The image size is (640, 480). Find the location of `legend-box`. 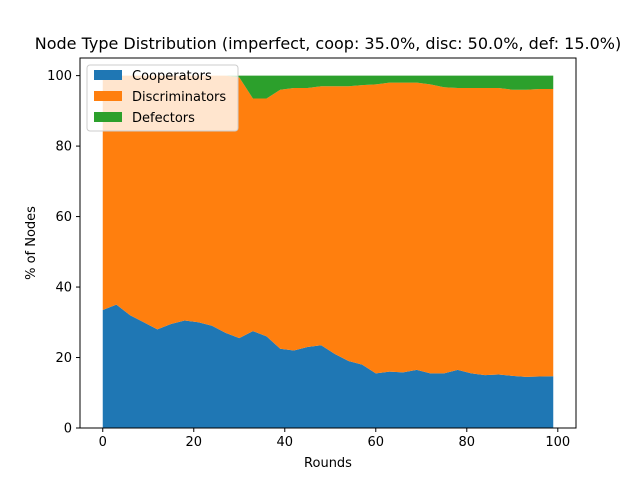

legend-box is located at coordinates (162, 98).